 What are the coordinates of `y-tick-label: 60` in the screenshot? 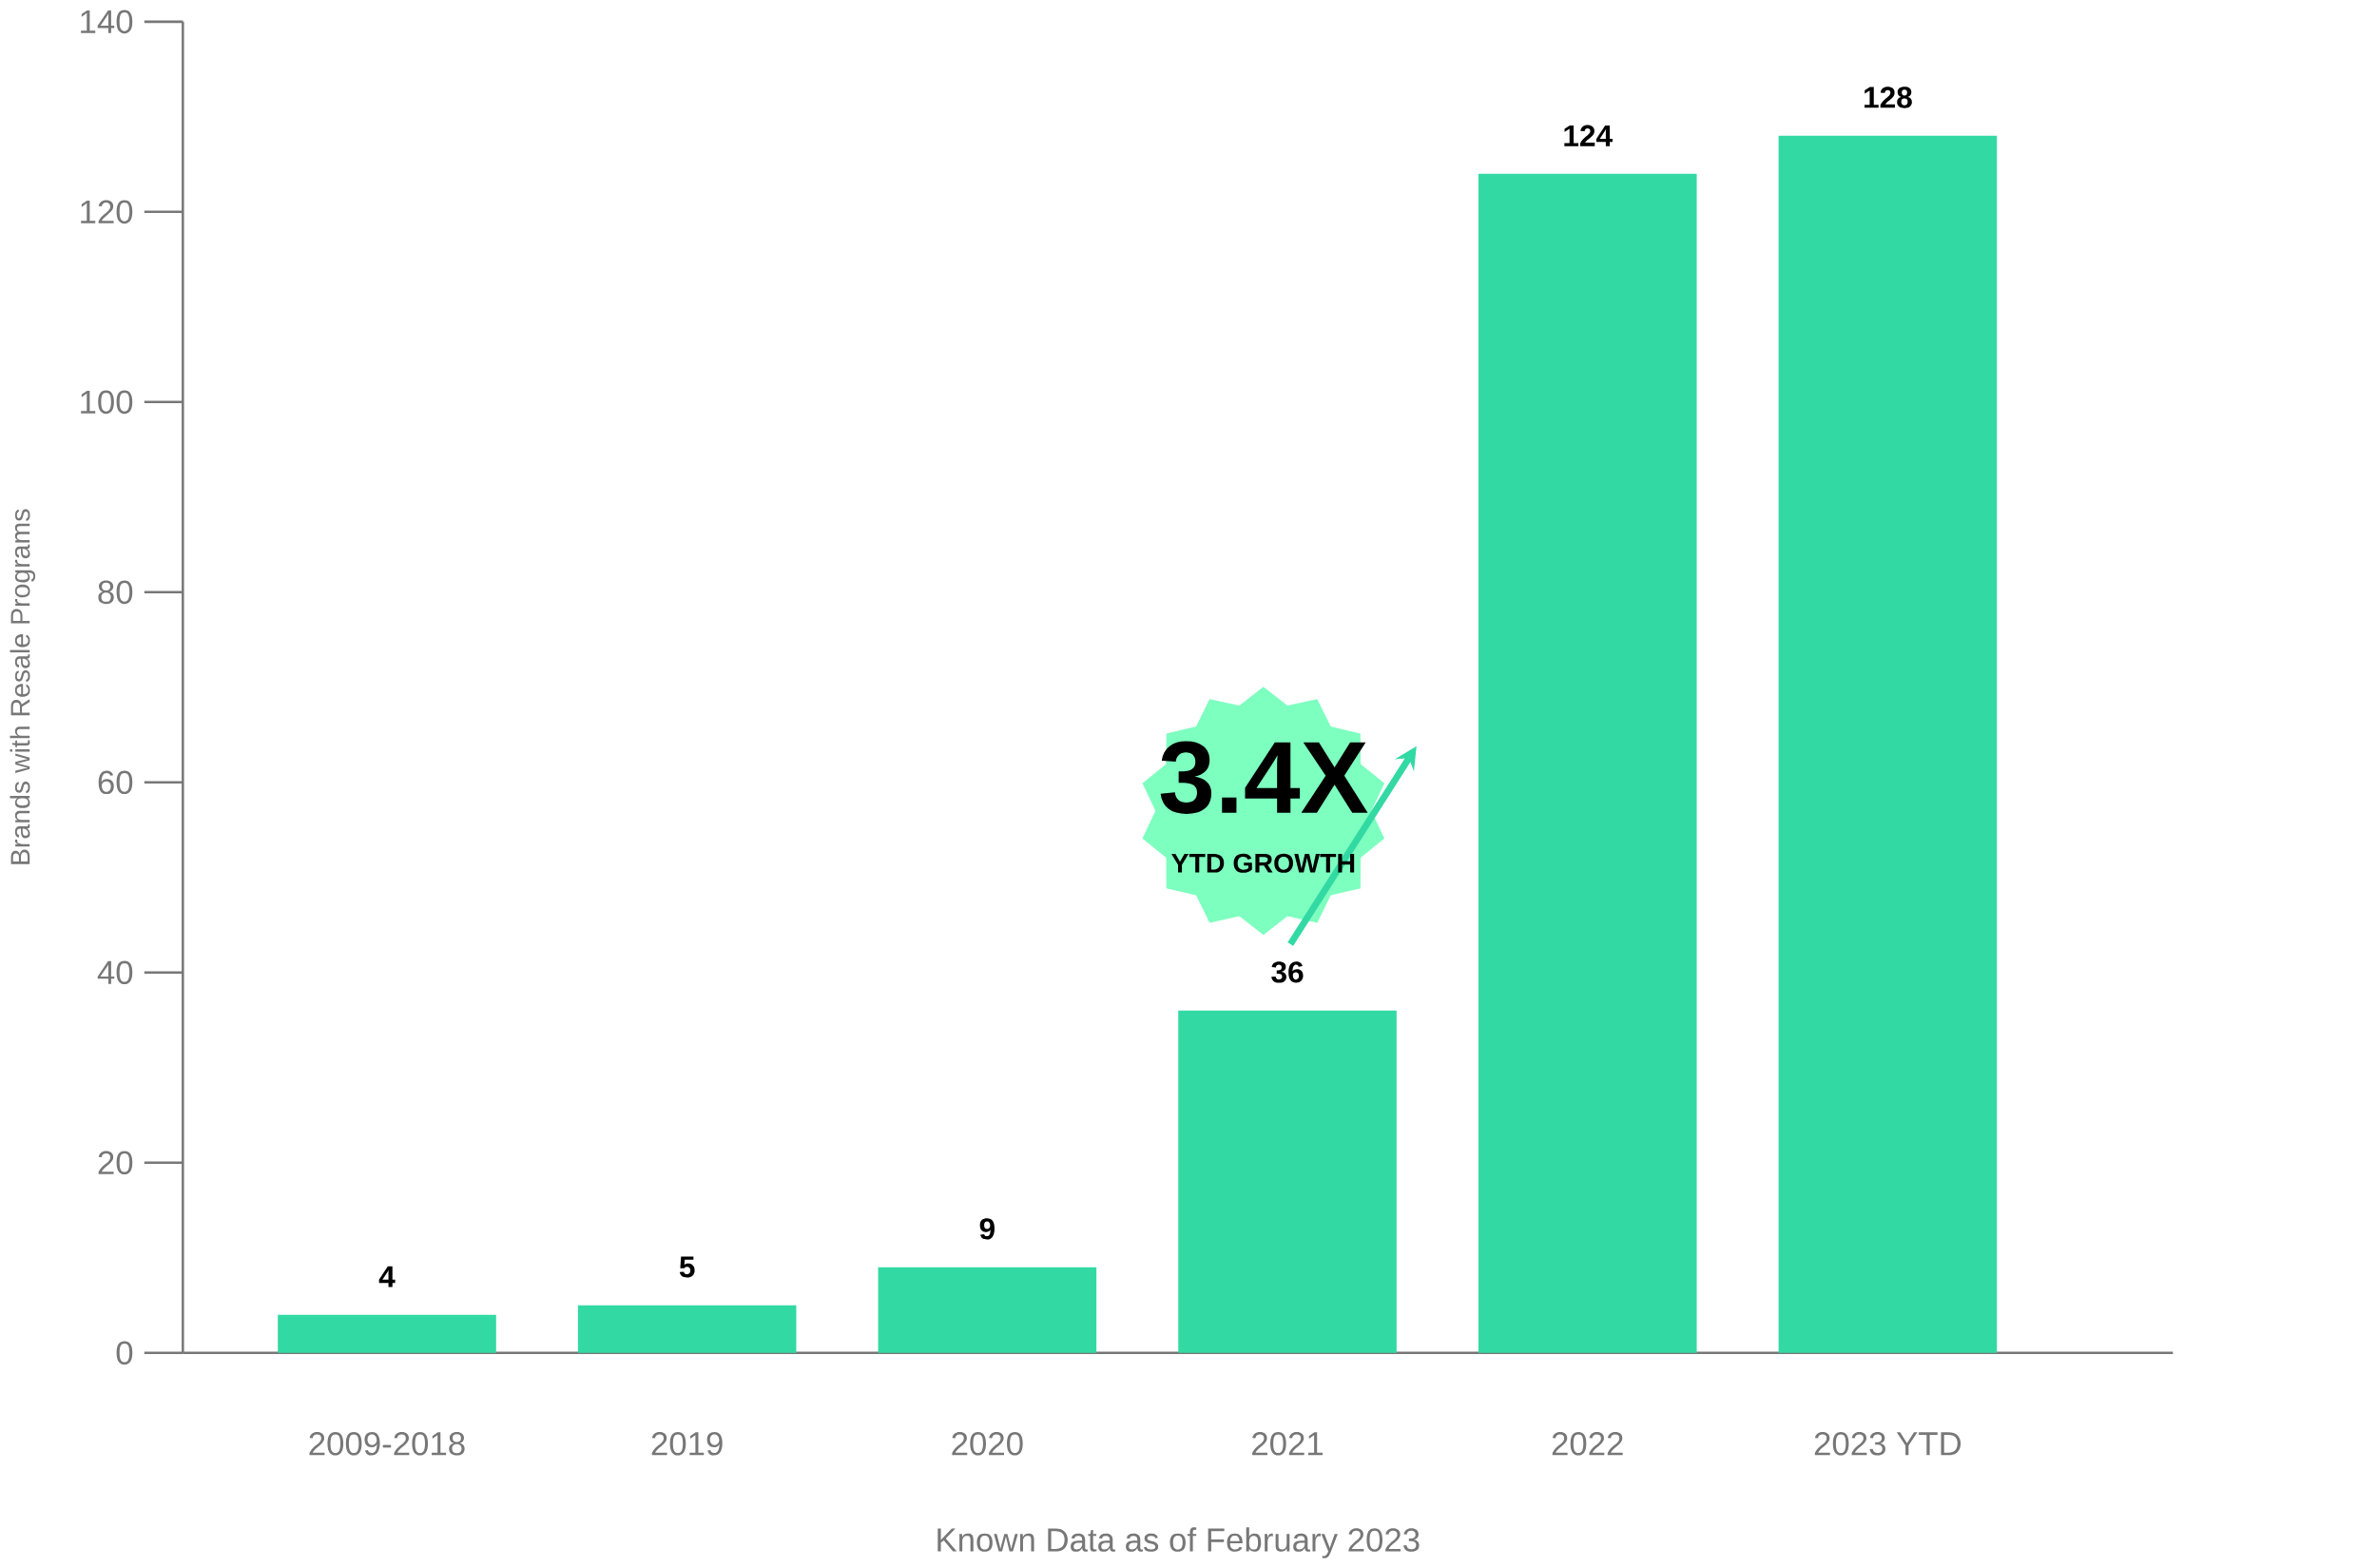 It's located at (115, 782).